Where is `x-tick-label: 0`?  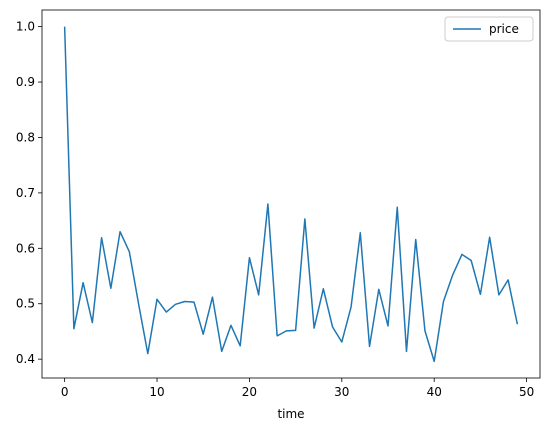 x-tick-label: 0 is located at coordinates (65, 392).